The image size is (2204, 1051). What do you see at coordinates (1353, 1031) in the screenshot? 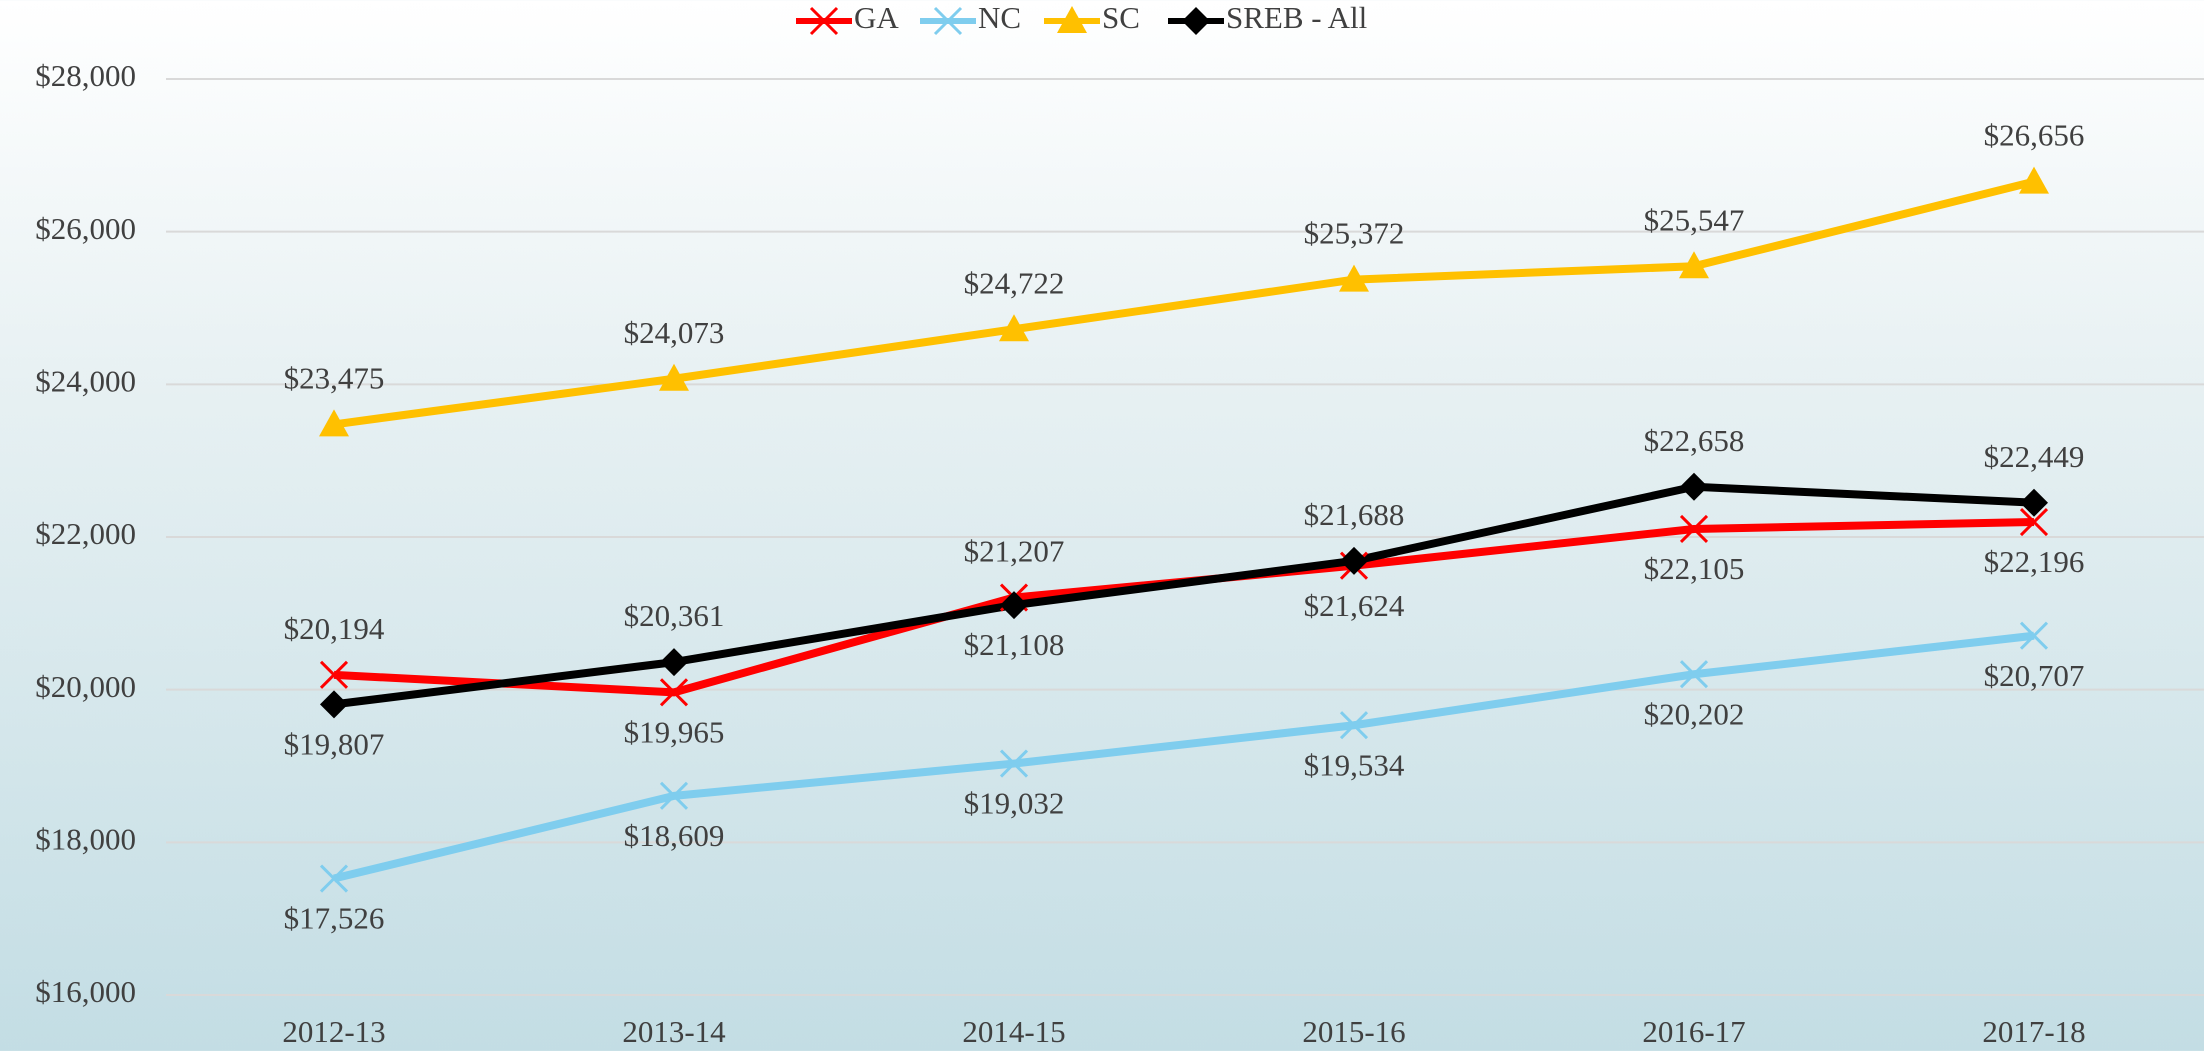
I see `x-tick-label: 2015-16` at bounding box center [1353, 1031].